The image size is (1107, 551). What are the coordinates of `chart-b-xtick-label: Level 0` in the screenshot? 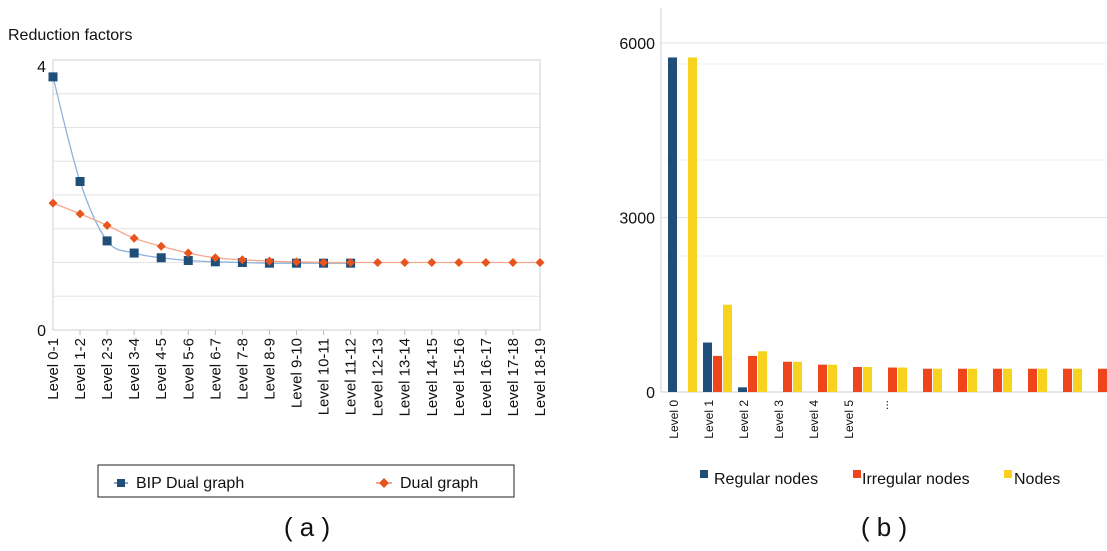 It's located at (674, 419).